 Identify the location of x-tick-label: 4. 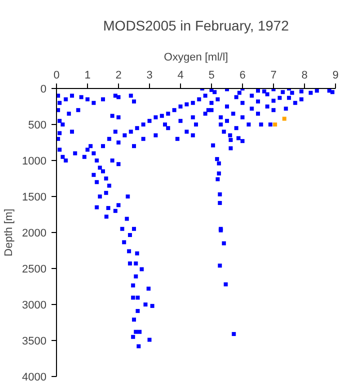
(180, 76).